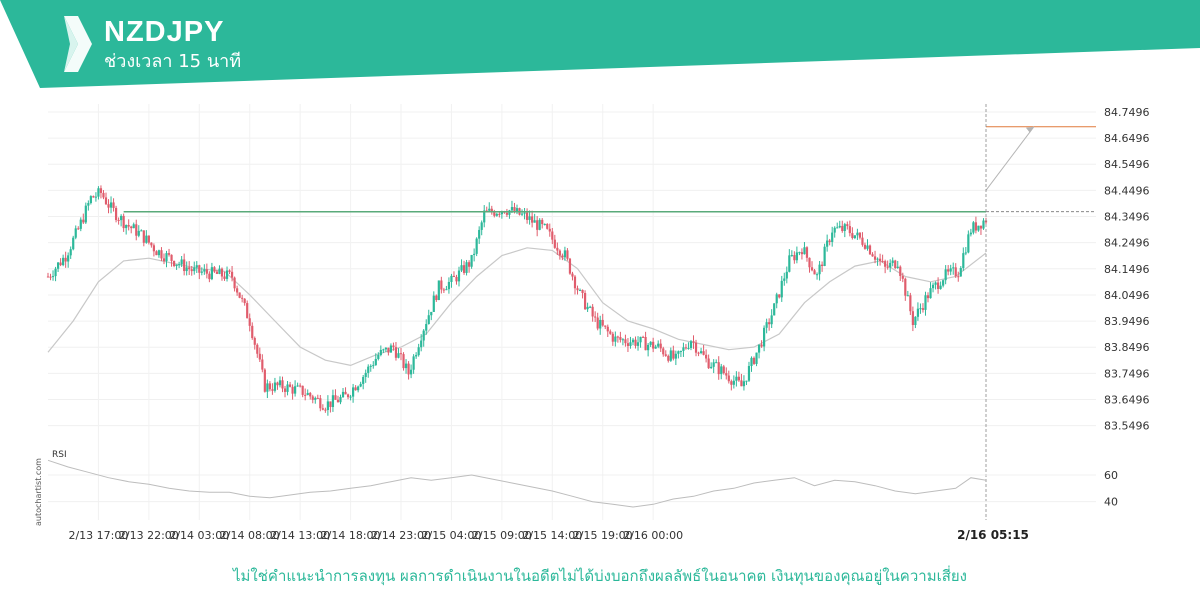 This screenshot has height=600, width=1200. What do you see at coordinates (59, 455) in the screenshot?
I see `rsi-label: RSI` at bounding box center [59, 455].